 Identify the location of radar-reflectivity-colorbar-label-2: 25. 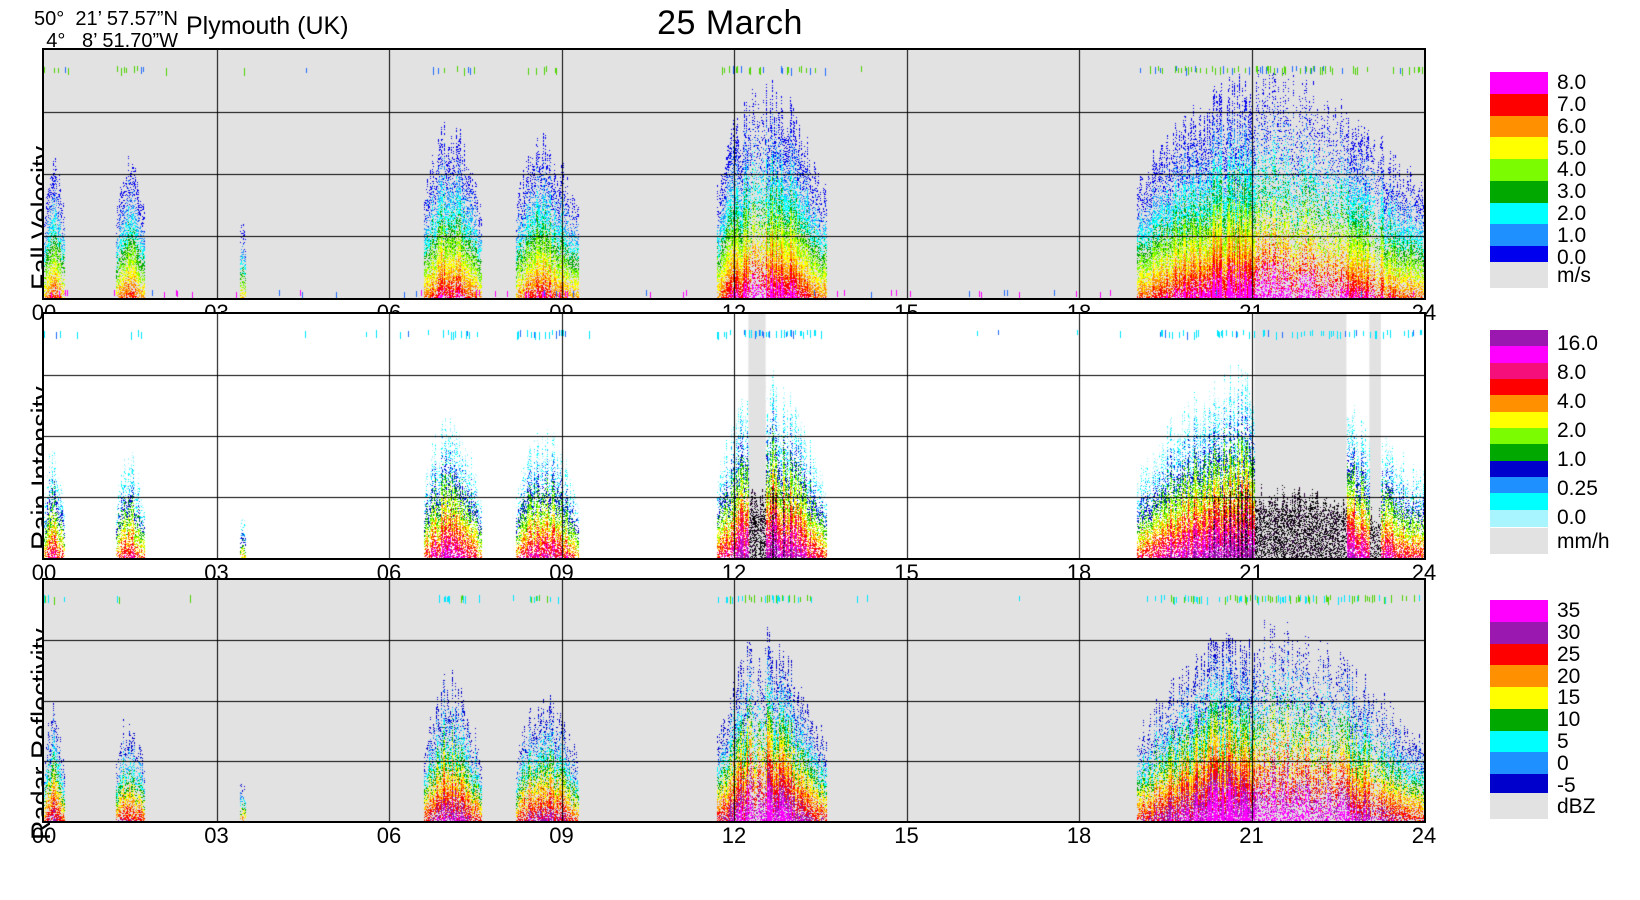
(1569, 654).